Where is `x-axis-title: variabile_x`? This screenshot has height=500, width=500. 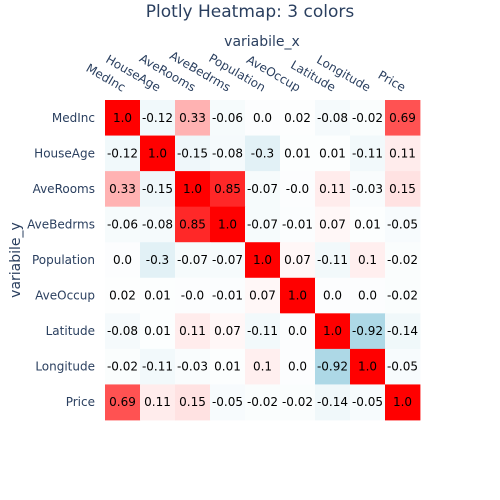 x-axis-title: variabile_x is located at coordinates (262, 42).